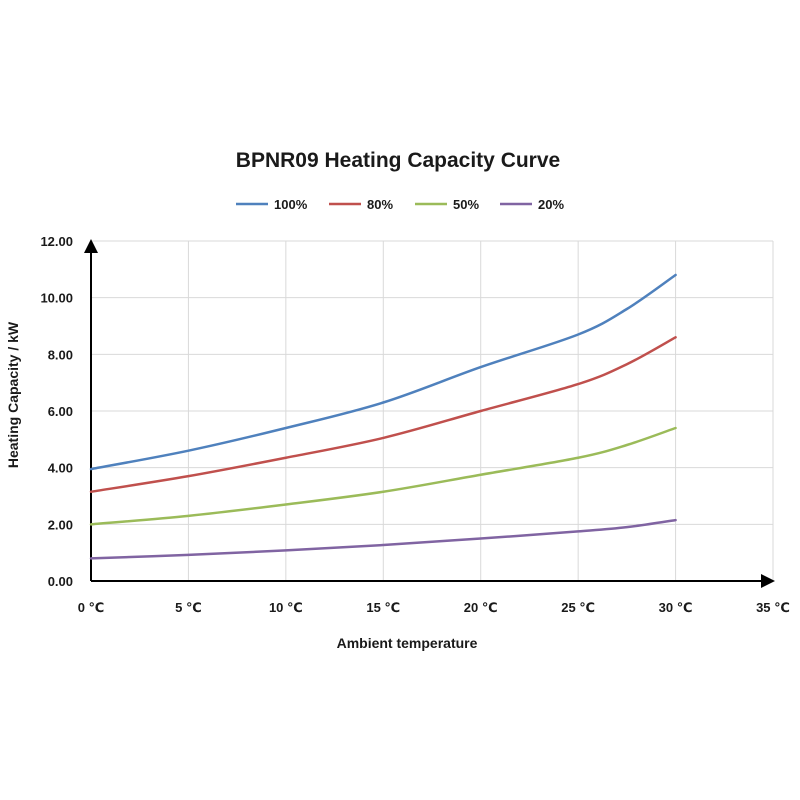  I want to click on legend-label: 100%, so click(291, 204).